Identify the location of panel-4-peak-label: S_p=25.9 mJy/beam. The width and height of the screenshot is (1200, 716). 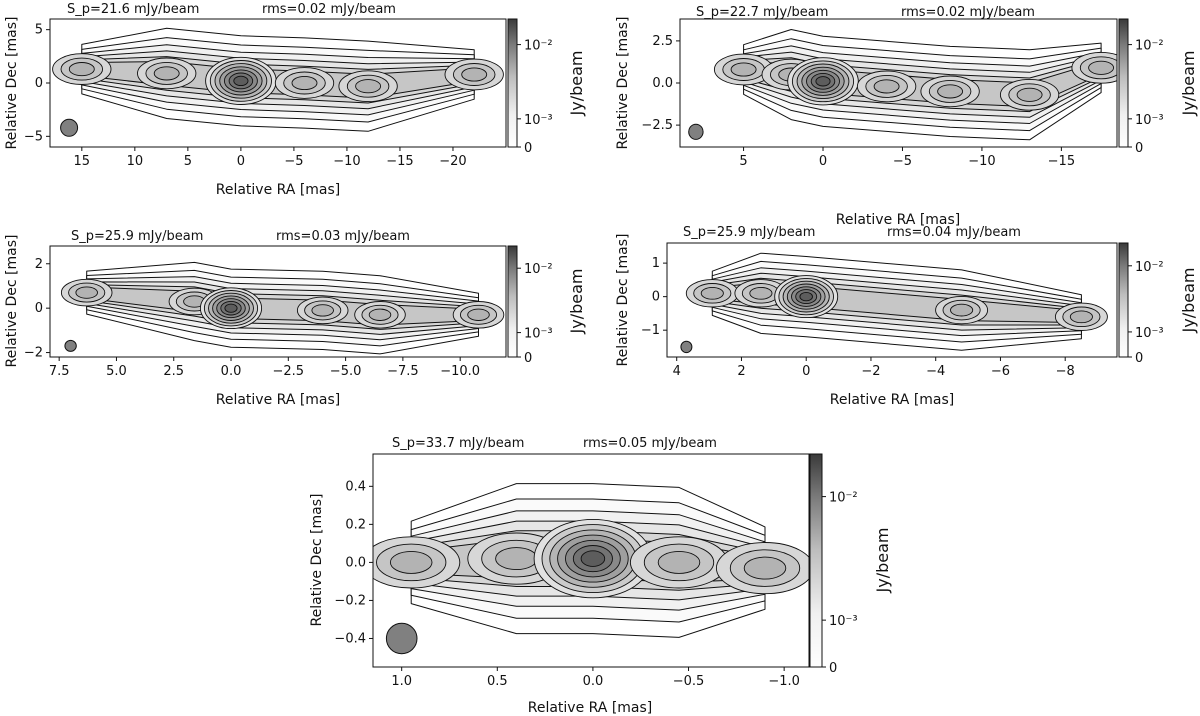
(749, 232).